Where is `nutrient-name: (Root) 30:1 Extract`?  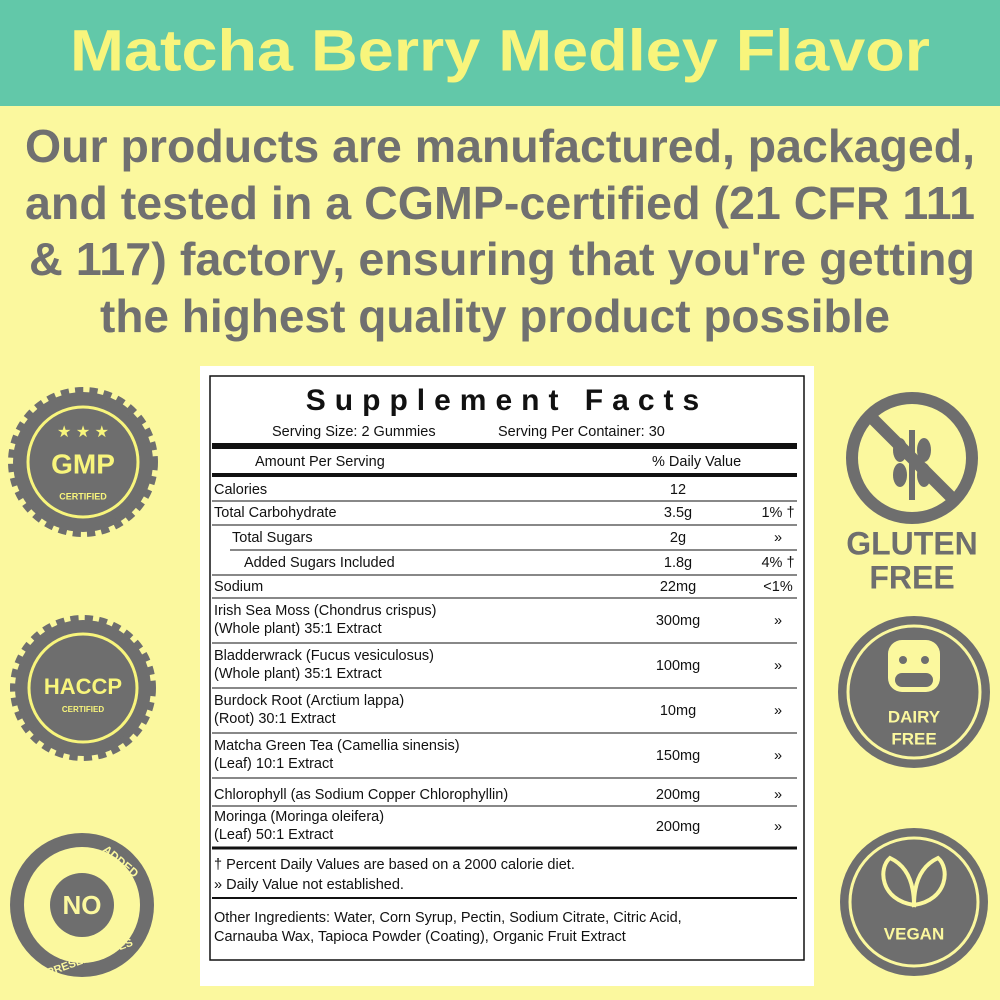
nutrient-name: (Root) 30:1 Extract is located at coordinates (275, 719).